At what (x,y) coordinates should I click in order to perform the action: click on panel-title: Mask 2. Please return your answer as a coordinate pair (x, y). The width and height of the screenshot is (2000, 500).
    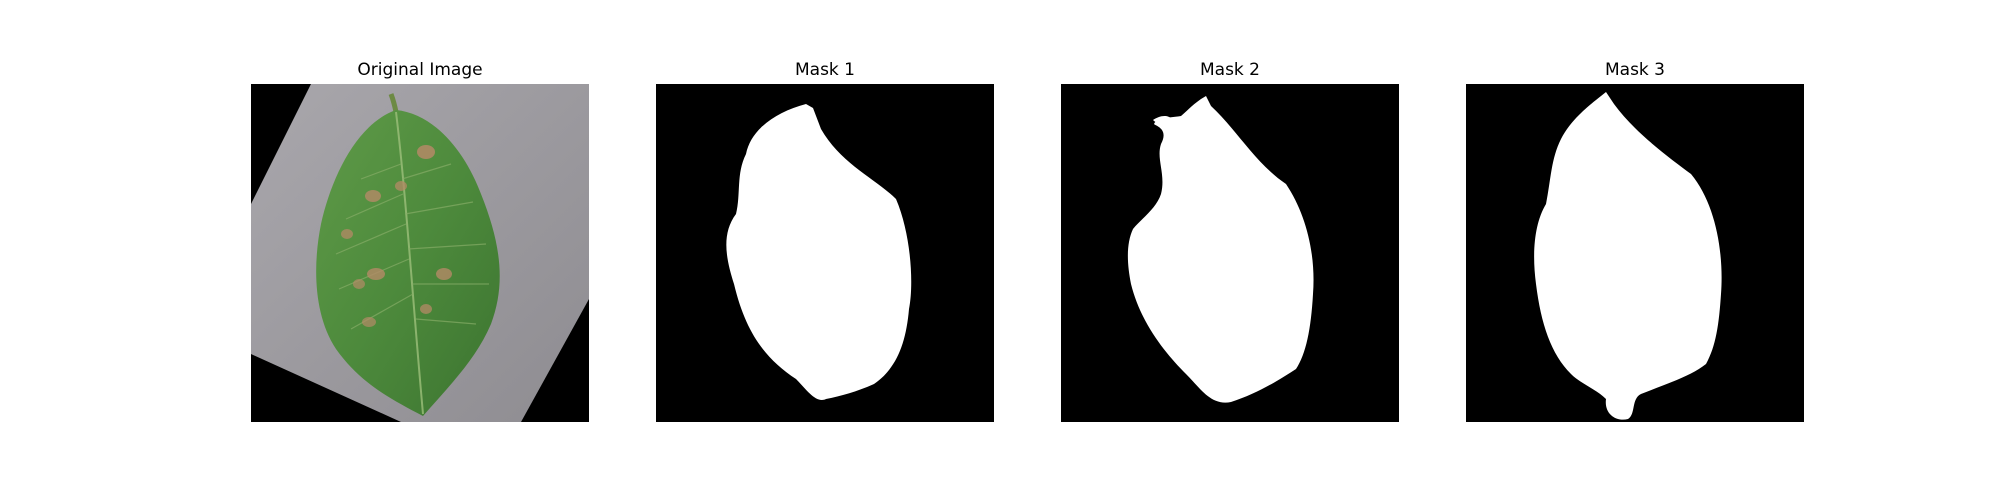
    Looking at the image, I should click on (1229, 70).